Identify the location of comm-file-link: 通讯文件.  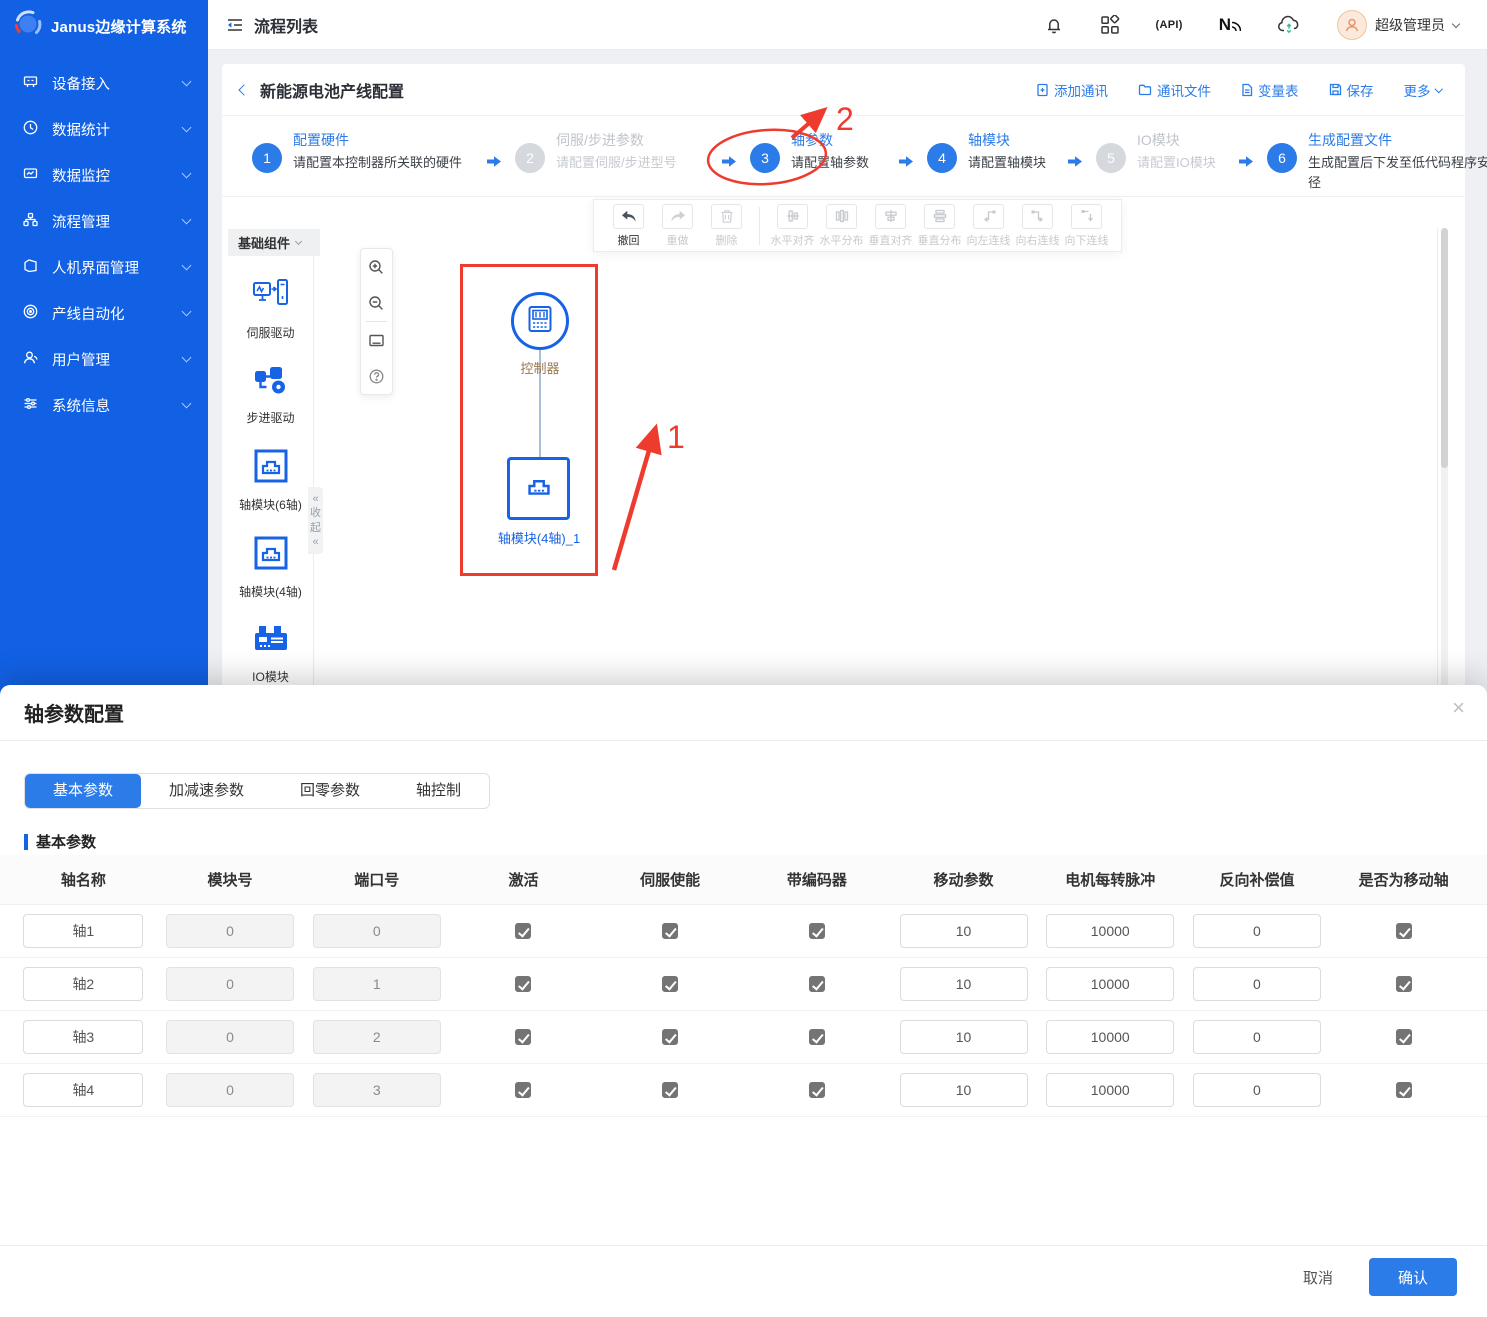
(1174, 90).